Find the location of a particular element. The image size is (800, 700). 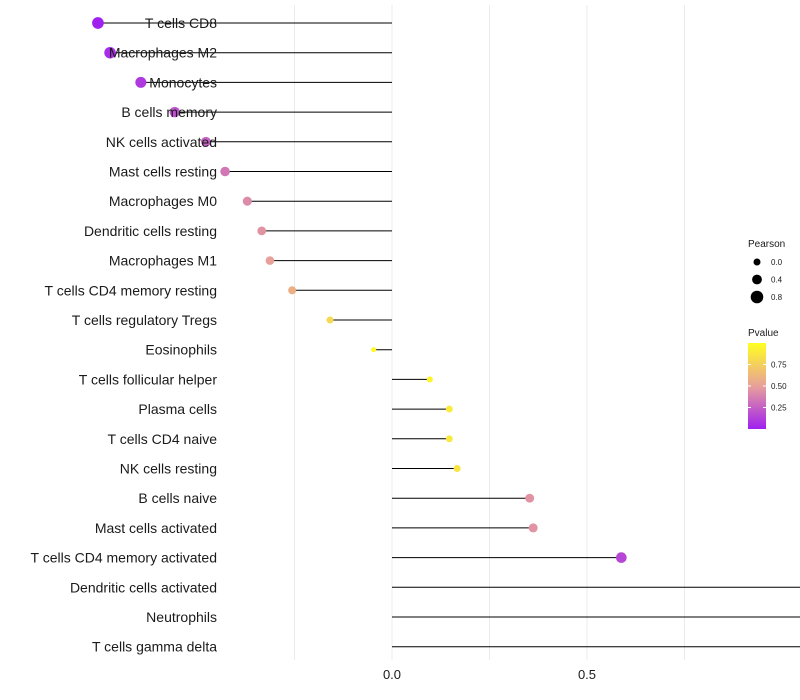

category-label: Monocytes is located at coordinates (183, 82).